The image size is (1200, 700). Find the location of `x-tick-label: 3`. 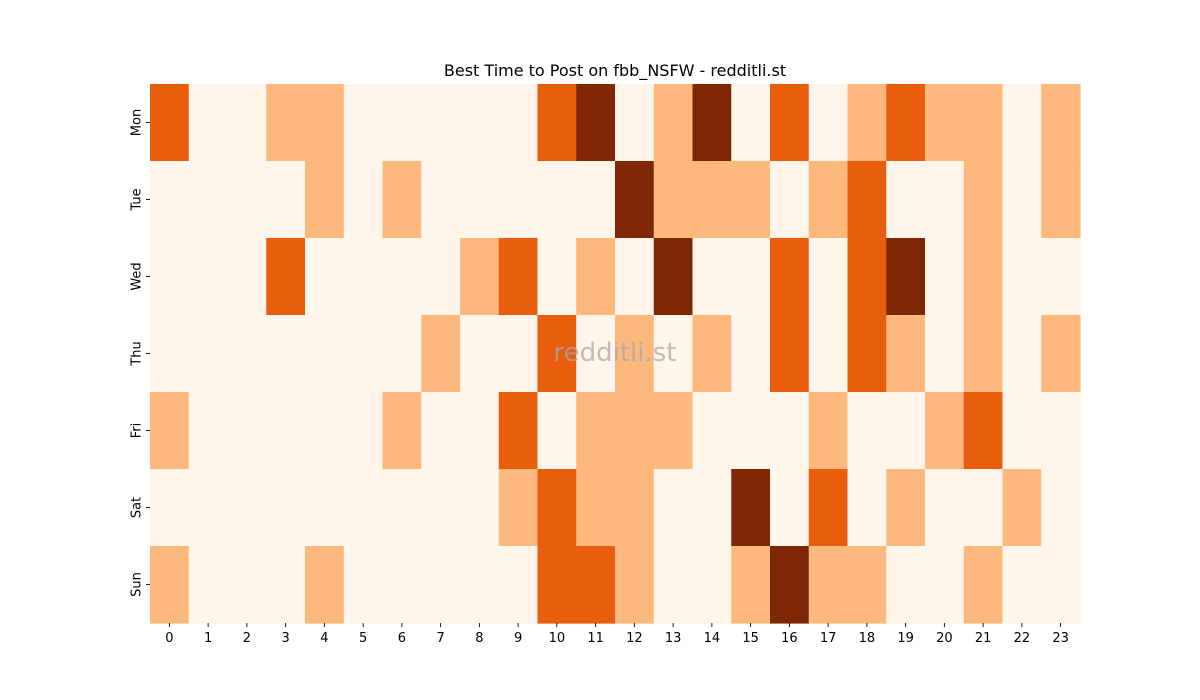

x-tick-label: 3 is located at coordinates (285, 638).